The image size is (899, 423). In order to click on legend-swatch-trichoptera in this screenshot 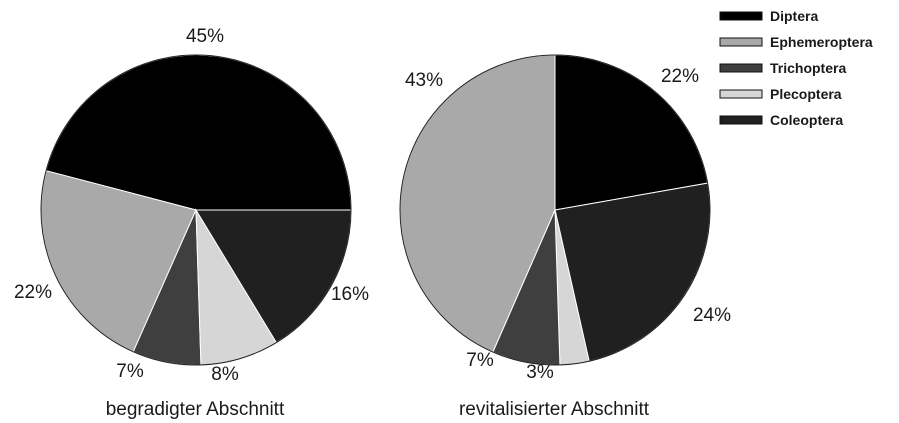, I will do `click(741, 68)`.